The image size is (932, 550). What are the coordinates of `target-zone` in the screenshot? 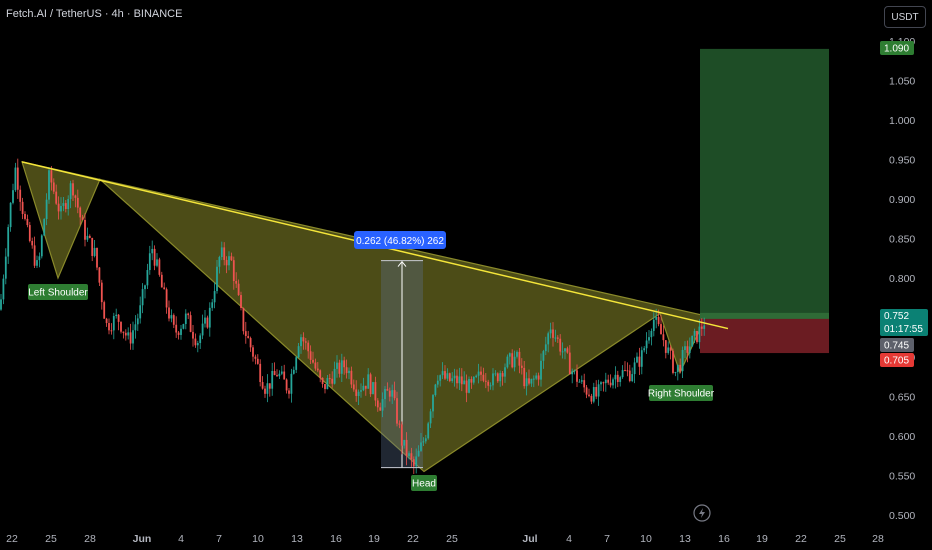 It's located at (764, 182).